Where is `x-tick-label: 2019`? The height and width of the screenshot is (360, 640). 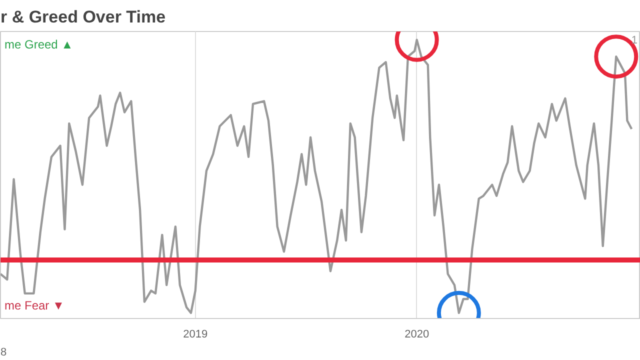
x-tick-label: 2019 is located at coordinates (195, 334).